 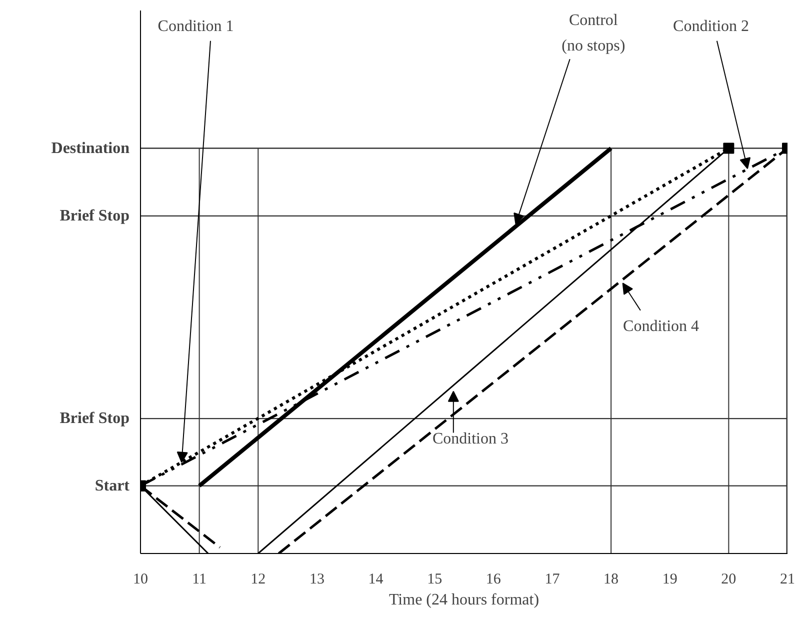 I want to click on x-tick-label: 15, so click(x=434, y=580).